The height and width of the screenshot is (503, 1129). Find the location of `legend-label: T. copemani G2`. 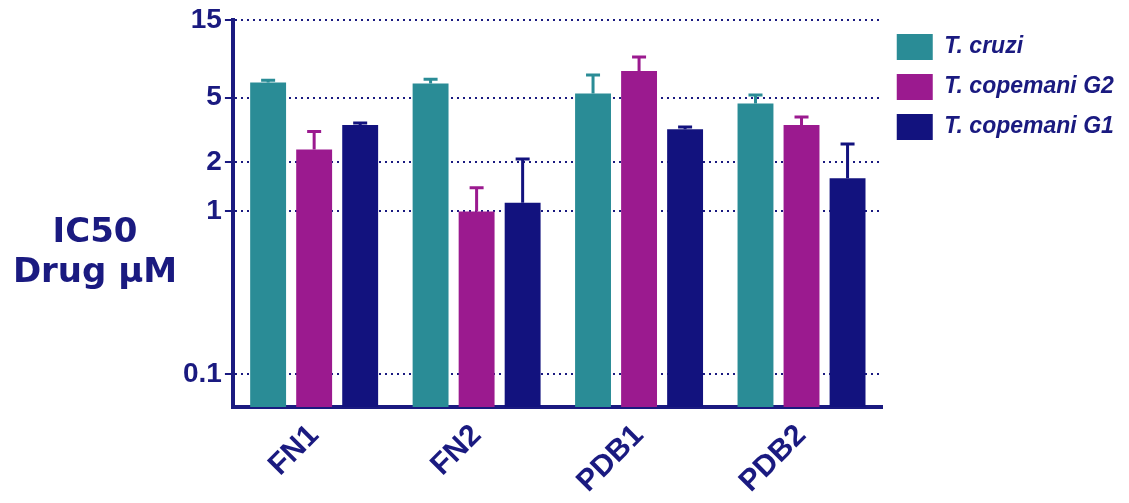

legend-label: T. copemani G2 is located at coordinates (1029, 85).